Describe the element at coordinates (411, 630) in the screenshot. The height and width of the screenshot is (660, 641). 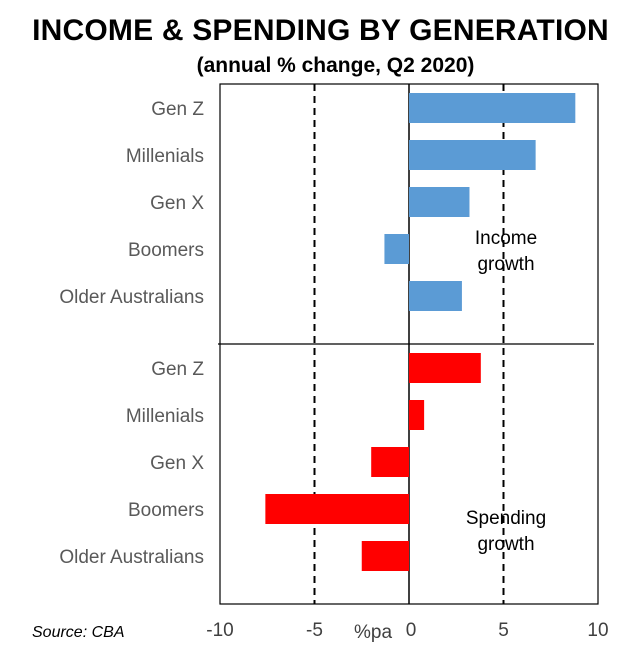
I see `x-tick-label: 0` at that location.